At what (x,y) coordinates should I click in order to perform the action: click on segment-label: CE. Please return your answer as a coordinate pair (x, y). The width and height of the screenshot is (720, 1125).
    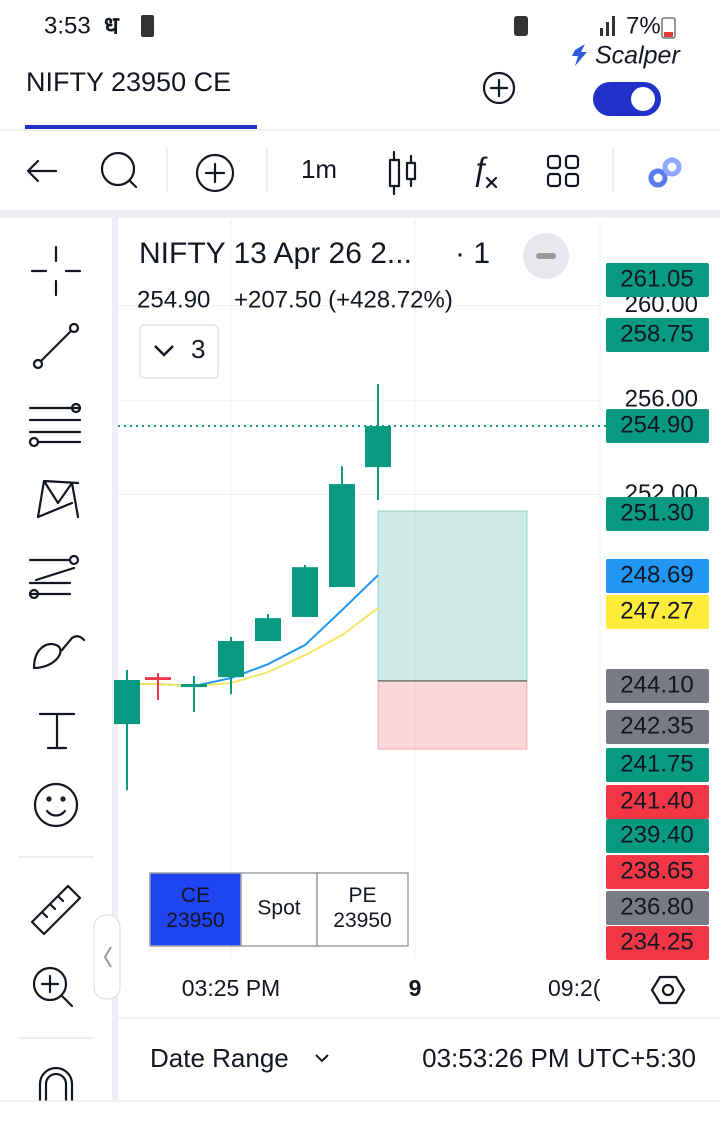
    Looking at the image, I should click on (195, 895).